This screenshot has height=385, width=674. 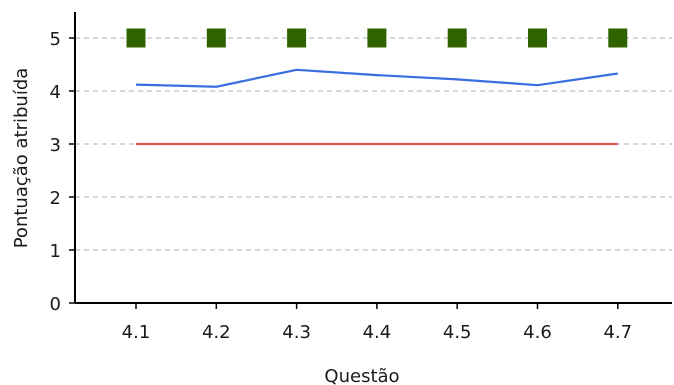 I want to click on x-ticks: 4.1 4.2 4.3 4.4 4.5 4.6 4.7, so click(x=377, y=323).